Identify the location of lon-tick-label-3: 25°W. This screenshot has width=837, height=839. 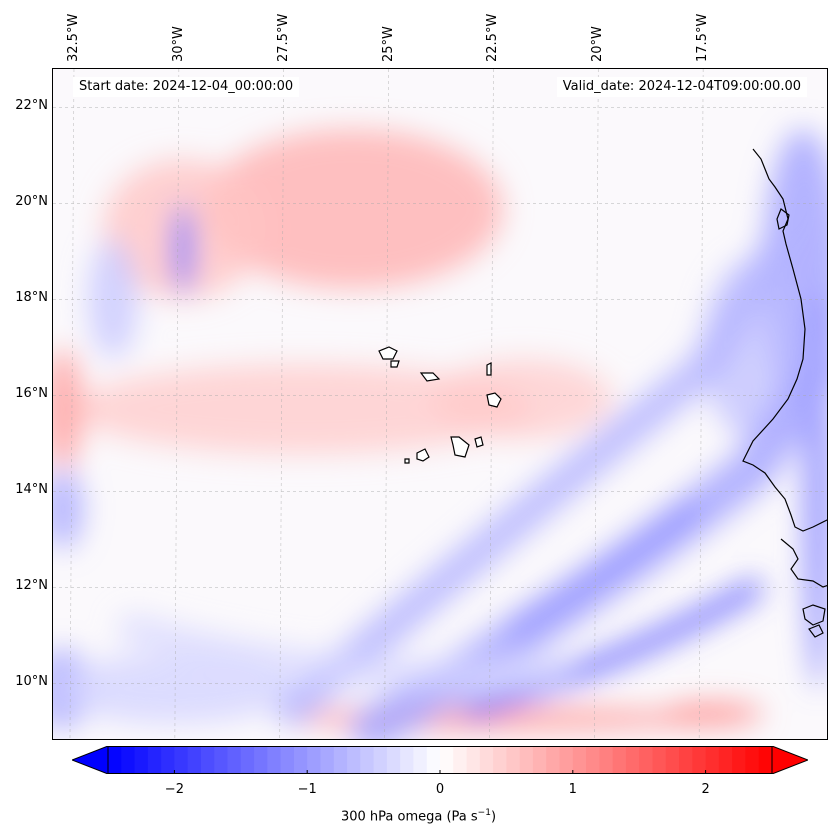
(388, 44).